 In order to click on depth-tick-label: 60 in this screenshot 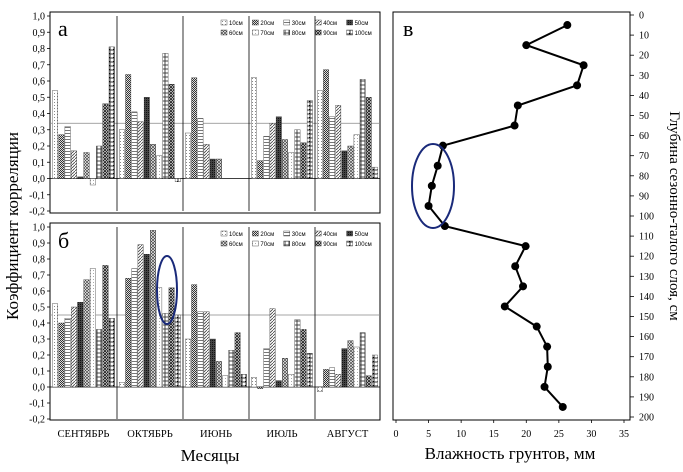, I will do `click(644, 136)`.